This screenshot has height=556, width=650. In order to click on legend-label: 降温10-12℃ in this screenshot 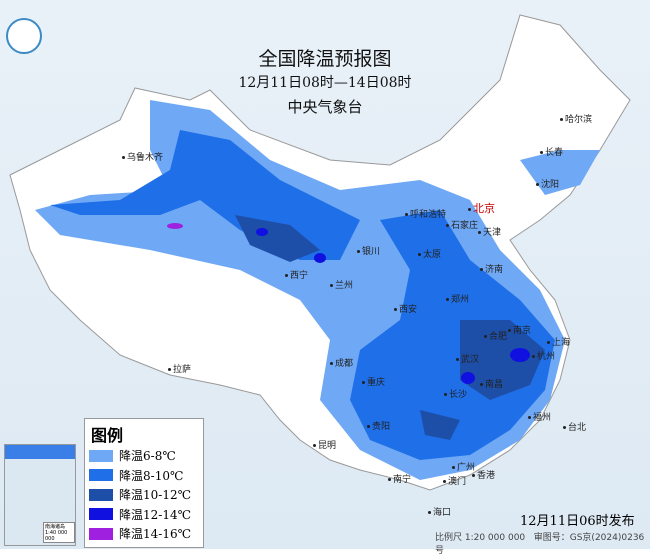, I will do `click(155, 495)`.